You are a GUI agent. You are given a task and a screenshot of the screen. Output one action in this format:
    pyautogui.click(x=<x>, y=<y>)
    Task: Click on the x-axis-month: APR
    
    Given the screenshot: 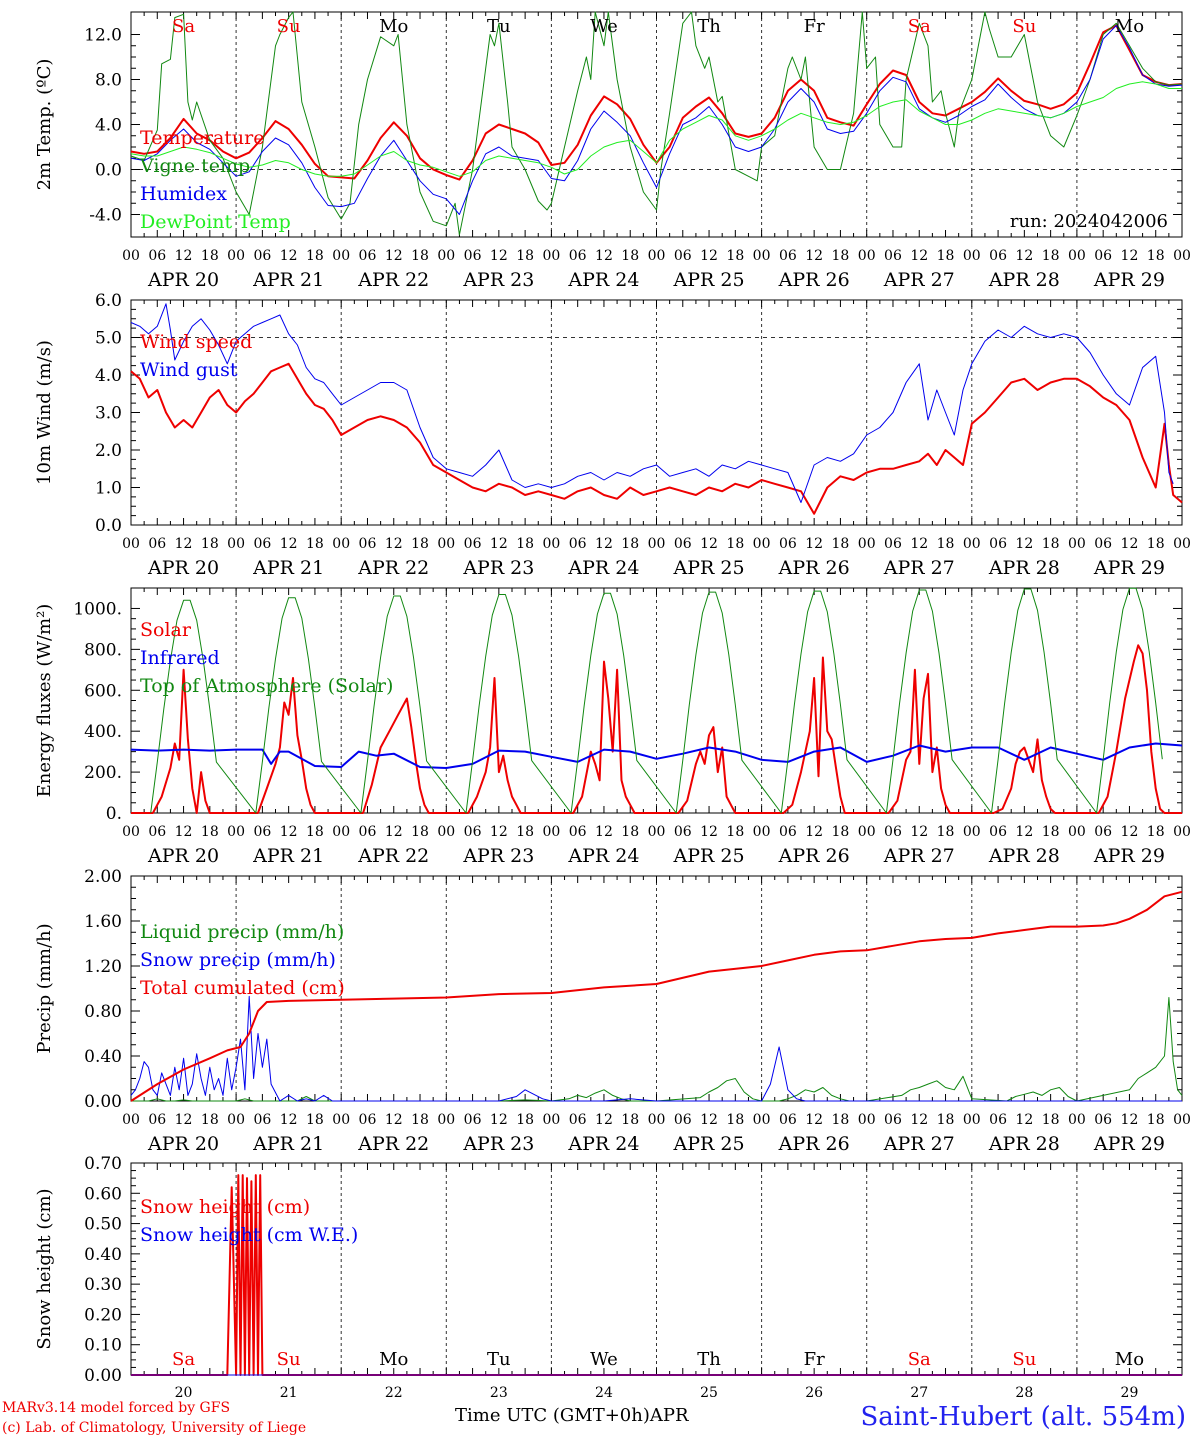 What is the action you would take?
    pyautogui.click(x=669, y=1415)
    